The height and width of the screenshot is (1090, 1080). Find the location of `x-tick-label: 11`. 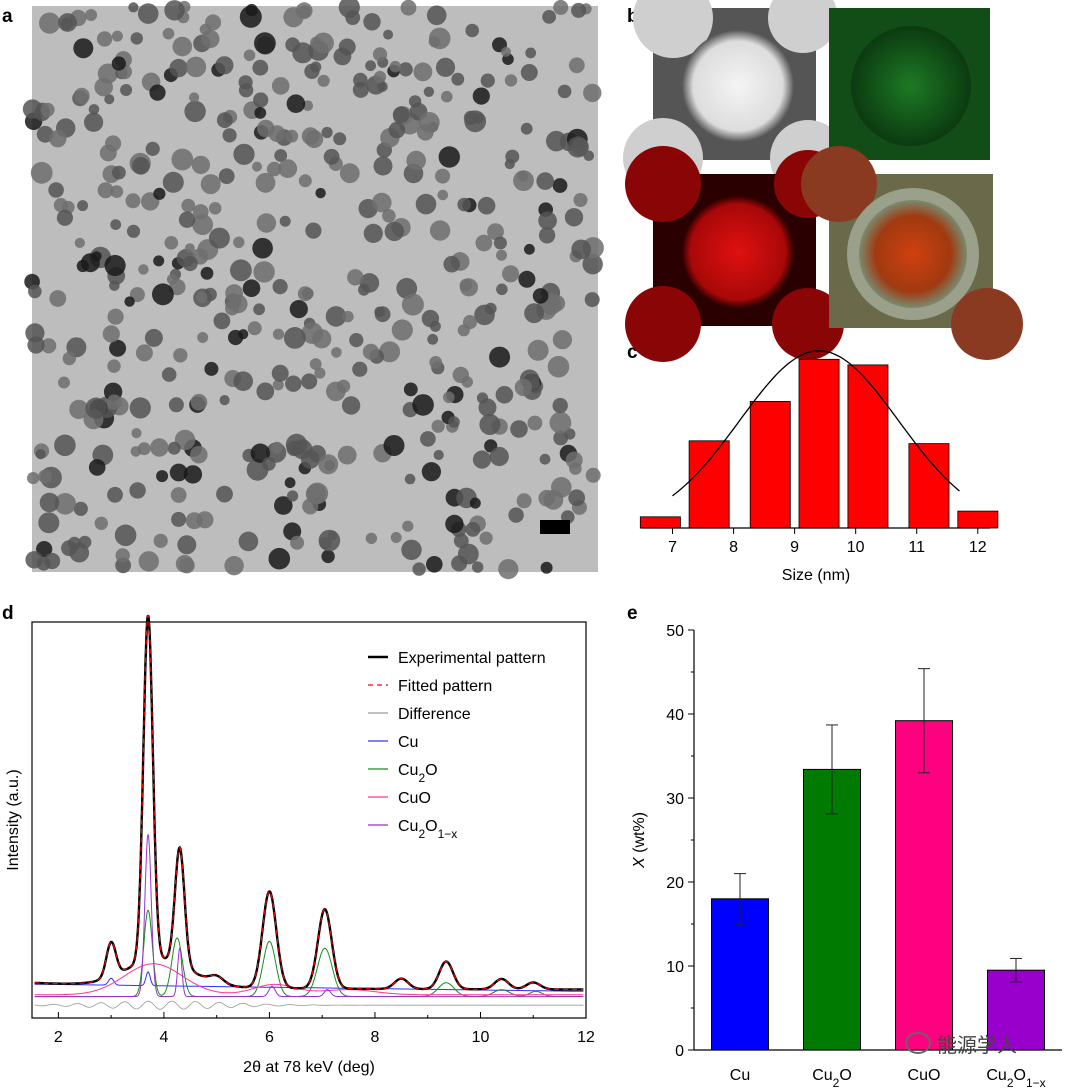

x-tick-label: 11 is located at coordinates (916, 547).